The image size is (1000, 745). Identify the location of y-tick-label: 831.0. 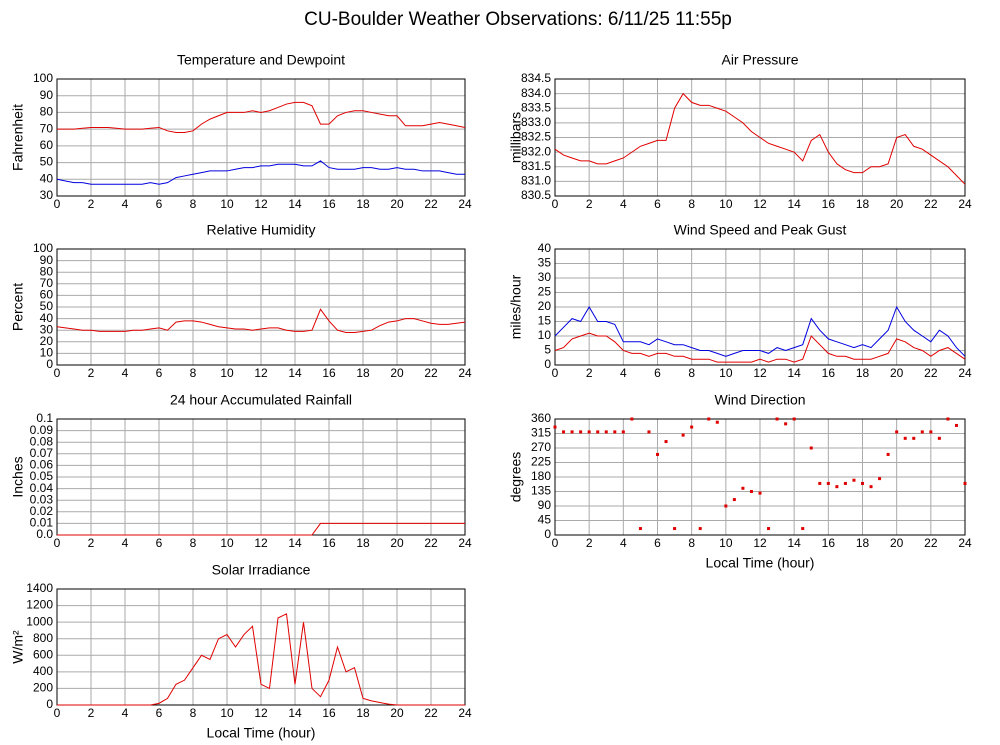
(536, 181).